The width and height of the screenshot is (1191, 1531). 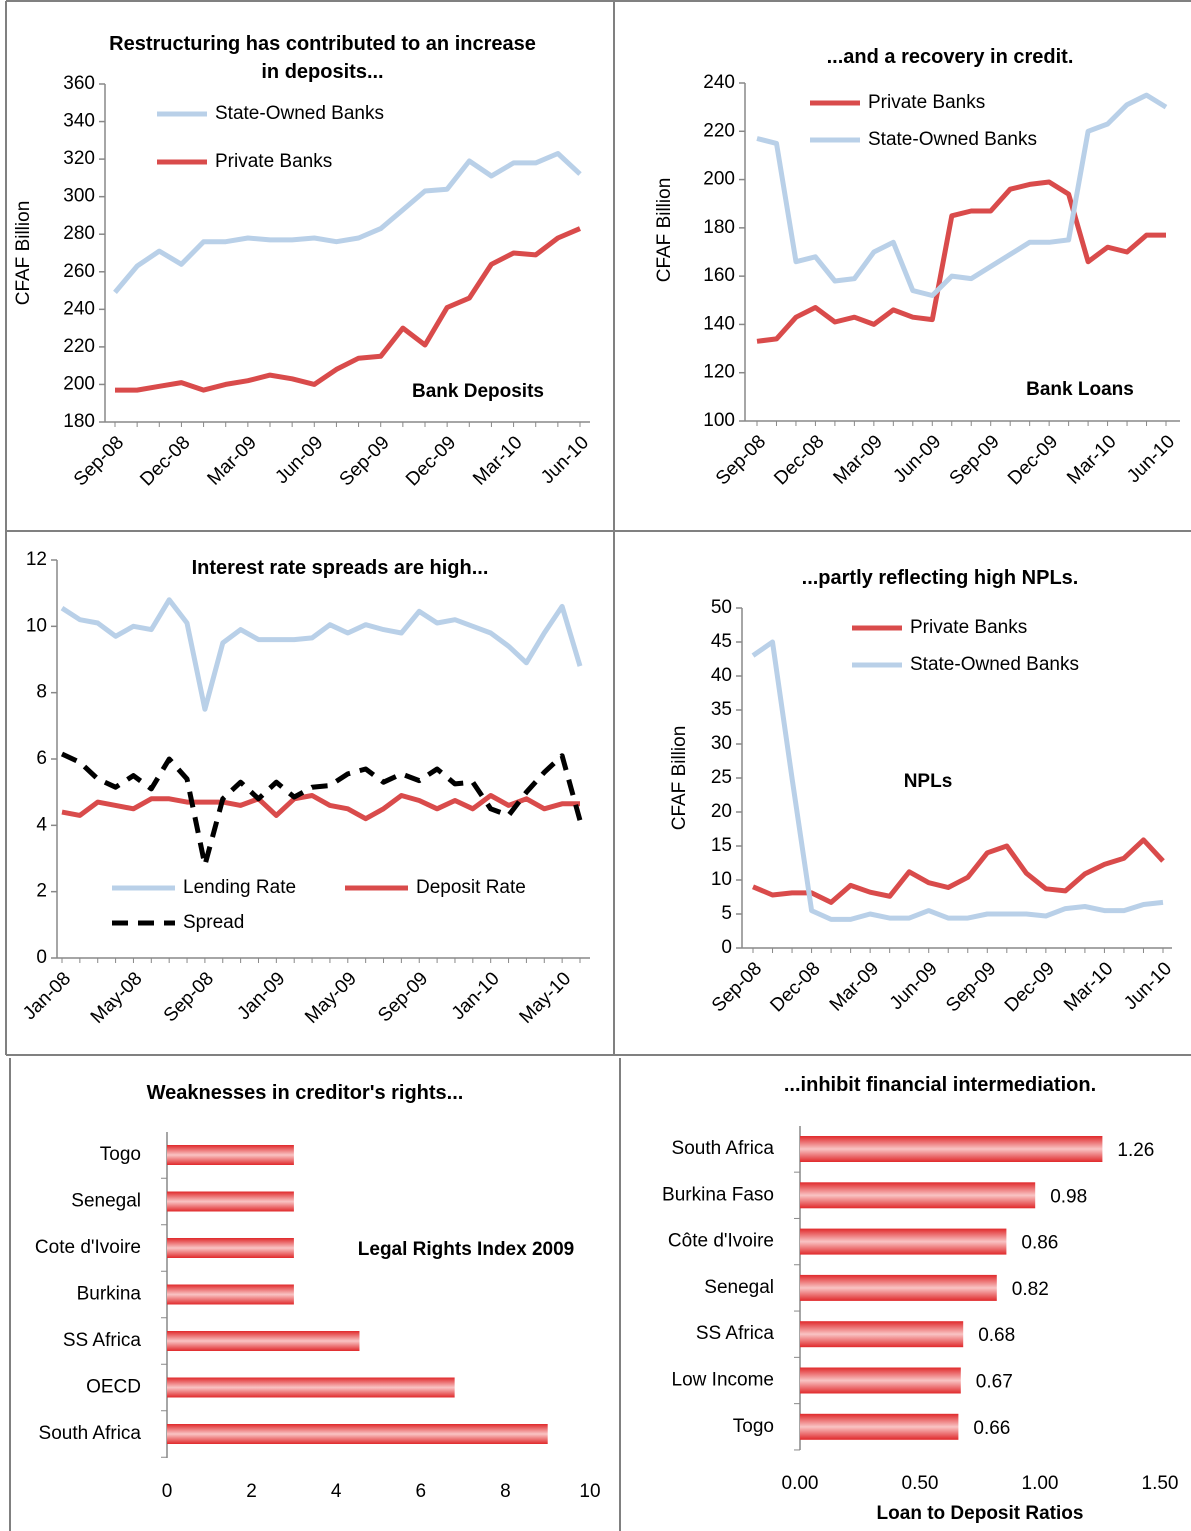 I want to click on y-tick-label: 10, so click(x=36, y=625).